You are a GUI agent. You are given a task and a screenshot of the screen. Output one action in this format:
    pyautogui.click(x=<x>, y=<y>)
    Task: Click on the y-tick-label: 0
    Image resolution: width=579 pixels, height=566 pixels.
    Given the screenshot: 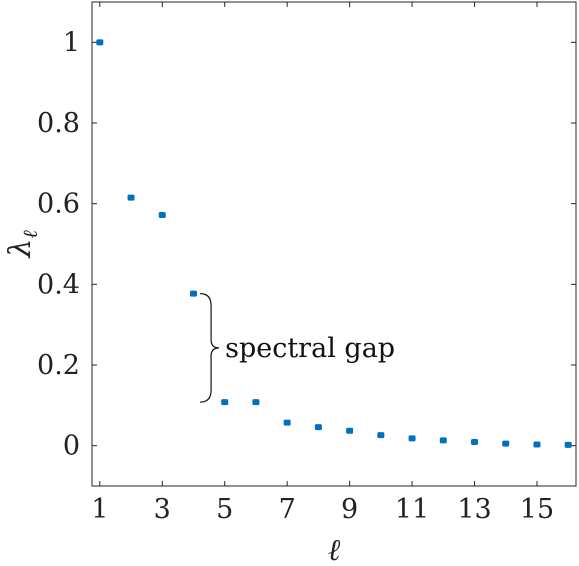 What is the action you would take?
    pyautogui.click(x=71, y=446)
    